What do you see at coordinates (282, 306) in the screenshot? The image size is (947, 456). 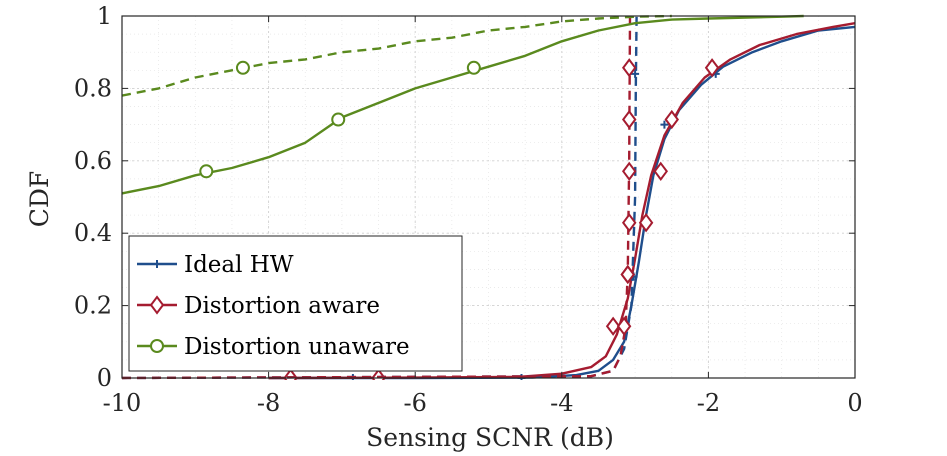 I see `legend-label-1: Distortion aware` at bounding box center [282, 306].